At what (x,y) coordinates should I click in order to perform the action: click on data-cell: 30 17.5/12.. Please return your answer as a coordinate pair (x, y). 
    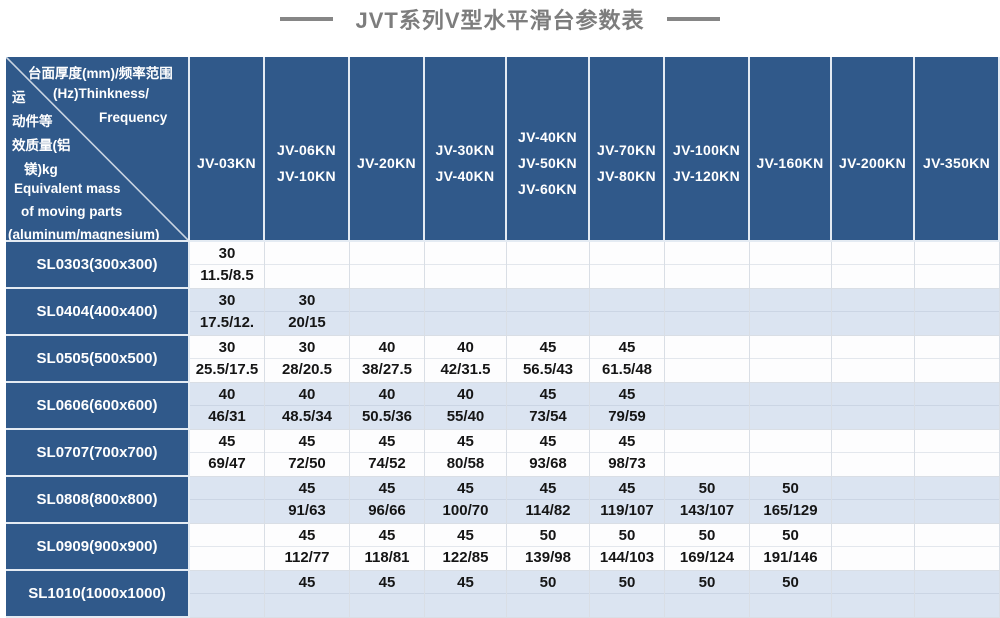
    Looking at the image, I should click on (227, 312).